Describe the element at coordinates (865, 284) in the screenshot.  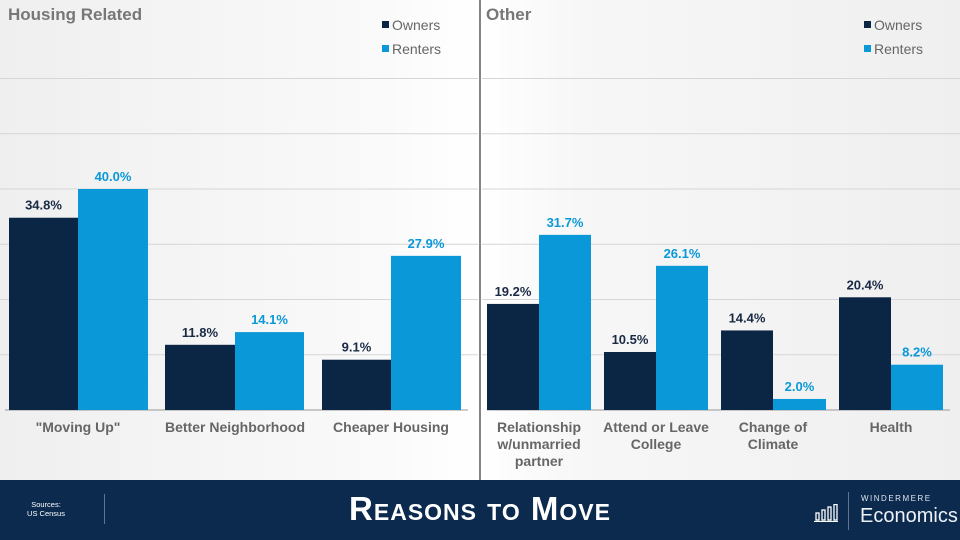
I see `data-label-owners: 20.4%` at that location.